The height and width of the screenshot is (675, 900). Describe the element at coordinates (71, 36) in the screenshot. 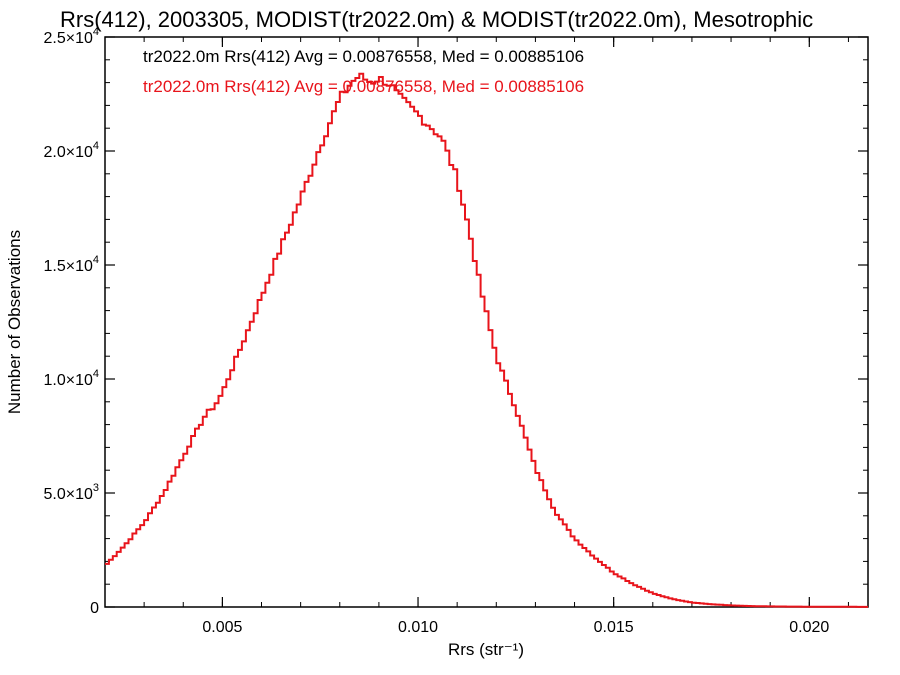

I see `y-tick-label: 2.5×10⁴` at that location.